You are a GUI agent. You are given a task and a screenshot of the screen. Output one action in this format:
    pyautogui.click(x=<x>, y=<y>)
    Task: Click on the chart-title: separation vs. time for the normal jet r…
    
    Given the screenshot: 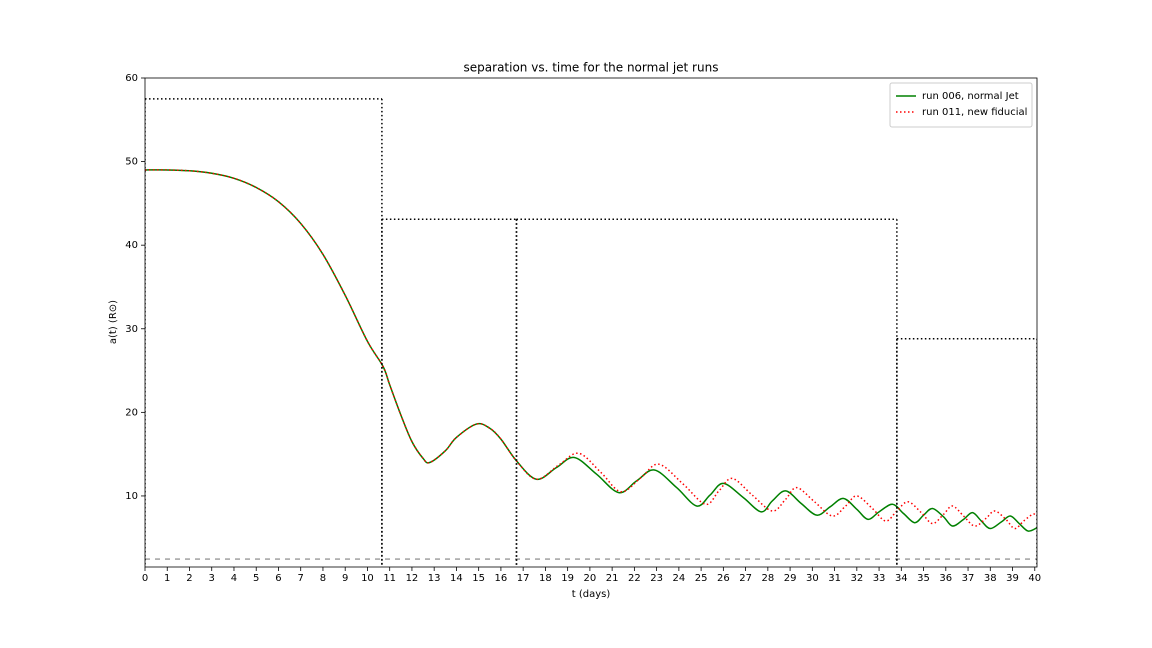 What is the action you would take?
    pyautogui.click(x=591, y=68)
    